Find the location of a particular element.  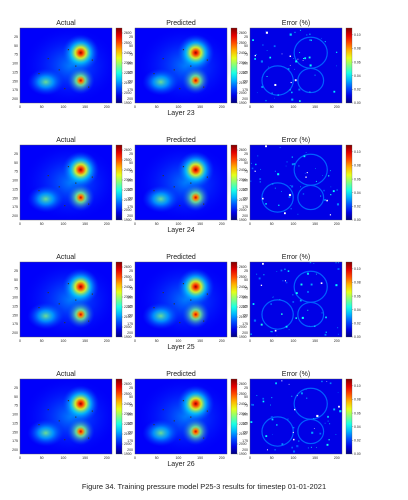

pressure-spot-lower is located at coordinates (80, 80).